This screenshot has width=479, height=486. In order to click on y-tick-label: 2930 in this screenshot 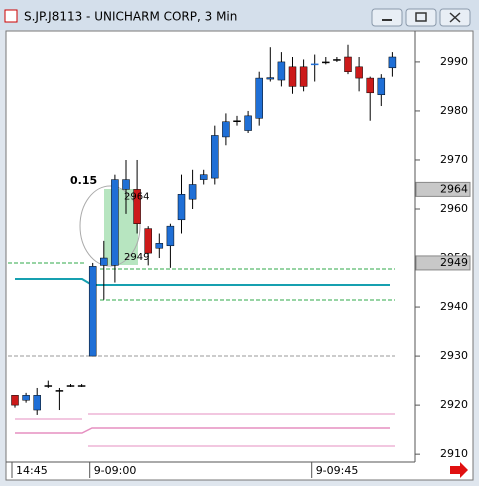, I will do `click(454, 355)`.